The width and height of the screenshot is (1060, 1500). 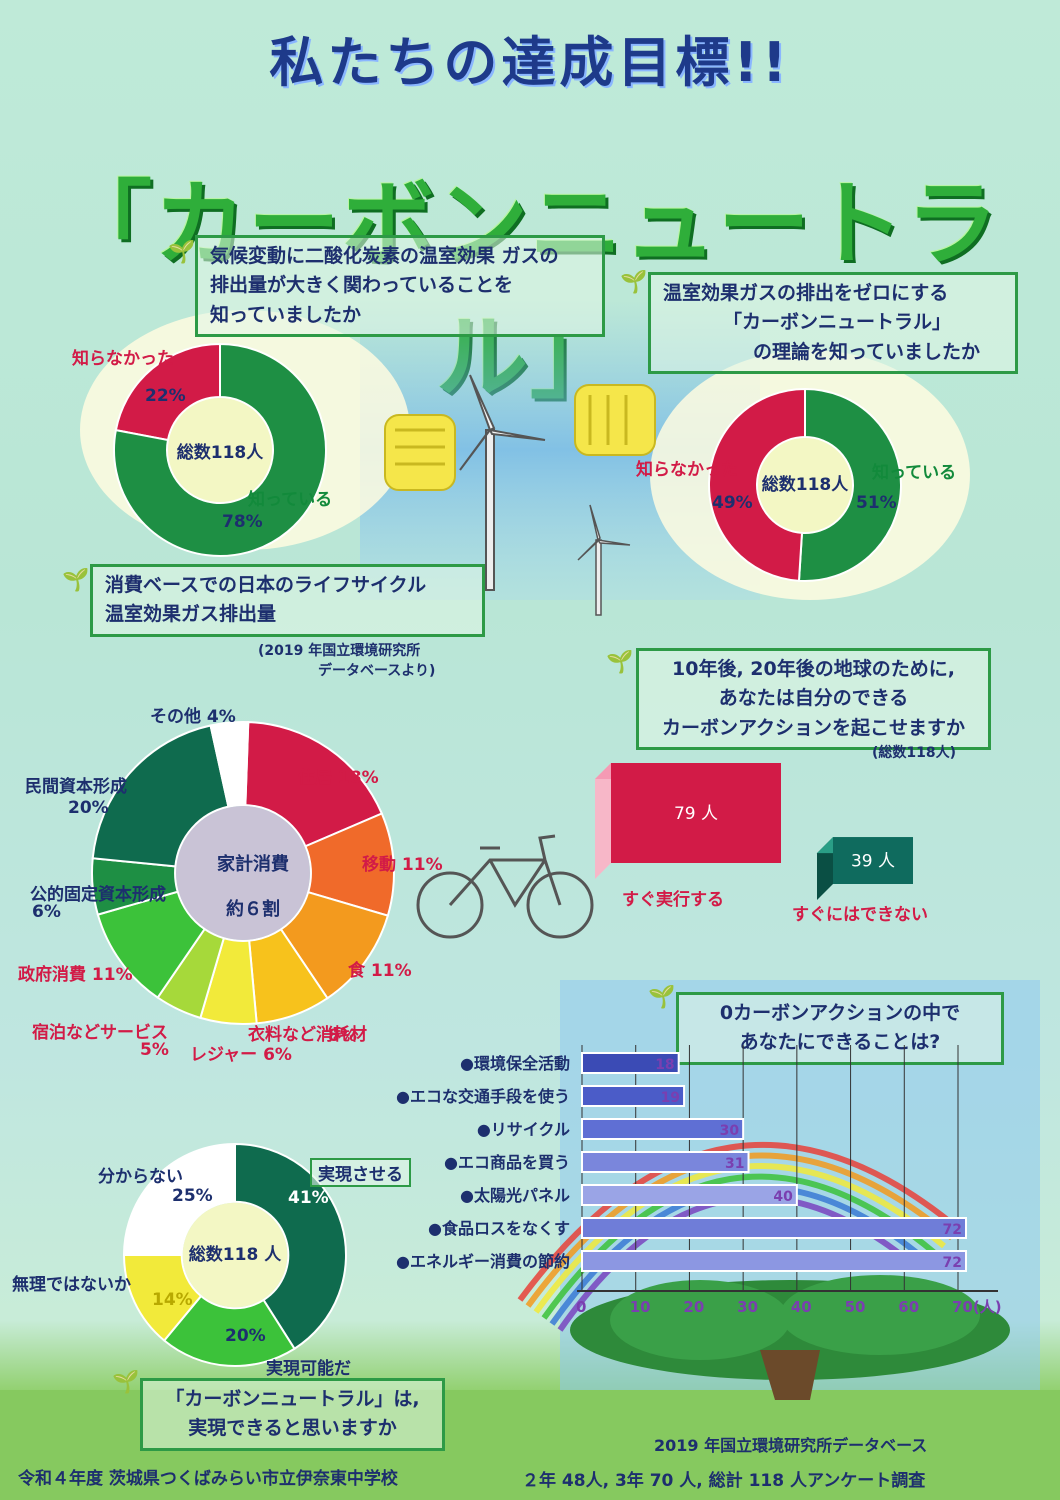 What do you see at coordinates (253, 864) in the screenshot?
I see `q3-center-label-line1: 家計消費` at bounding box center [253, 864].